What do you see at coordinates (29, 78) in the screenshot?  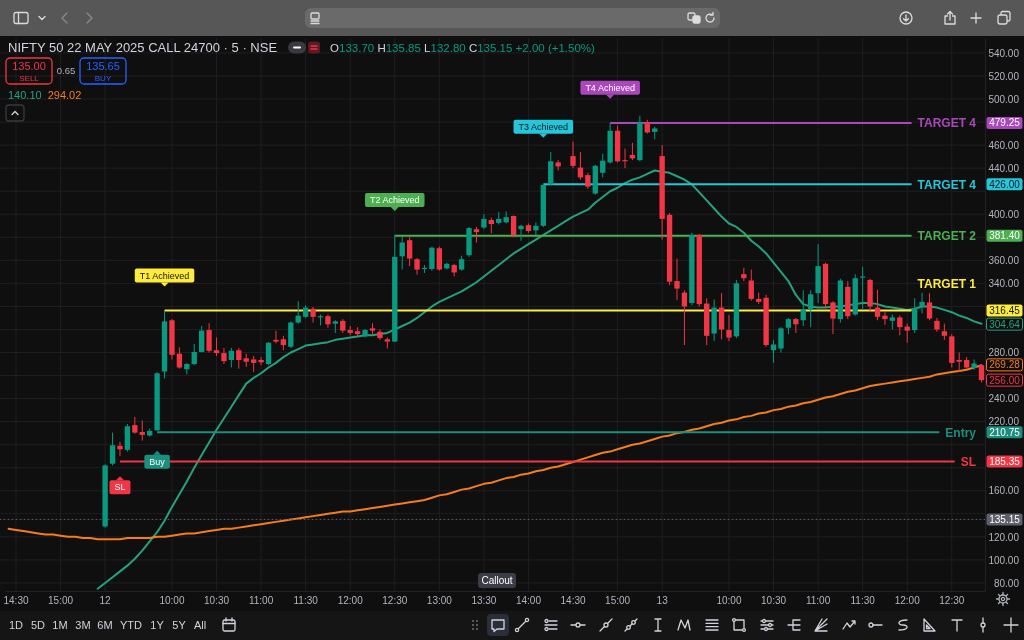 I see `annotation: SELL` at bounding box center [29, 78].